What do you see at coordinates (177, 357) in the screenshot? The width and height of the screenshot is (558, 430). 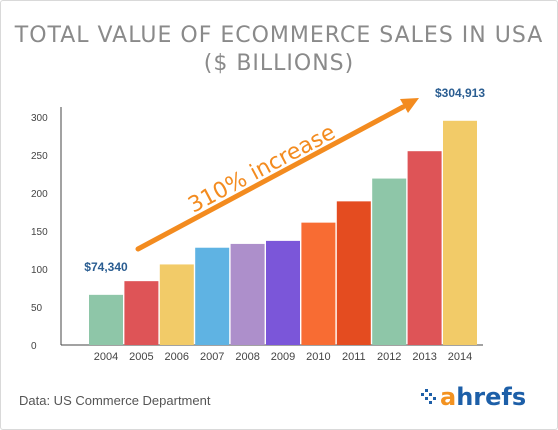 I see `x-tick-label: 2006` at bounding box center [177, 357].